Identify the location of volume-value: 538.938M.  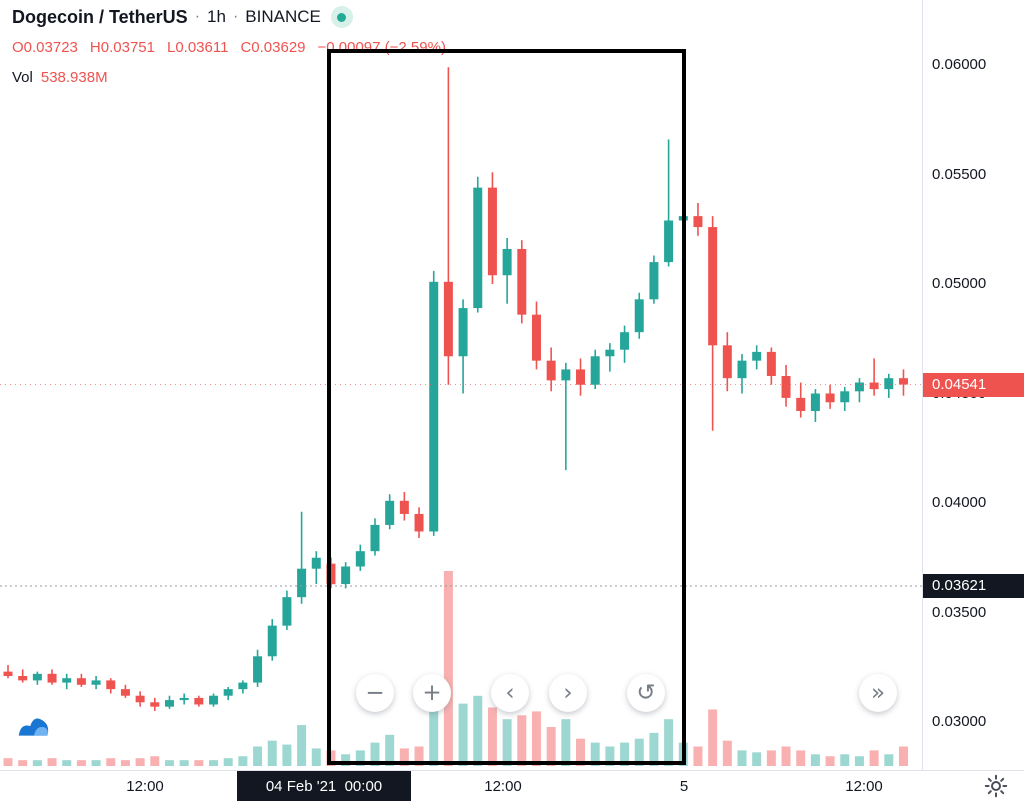
(74, 77).